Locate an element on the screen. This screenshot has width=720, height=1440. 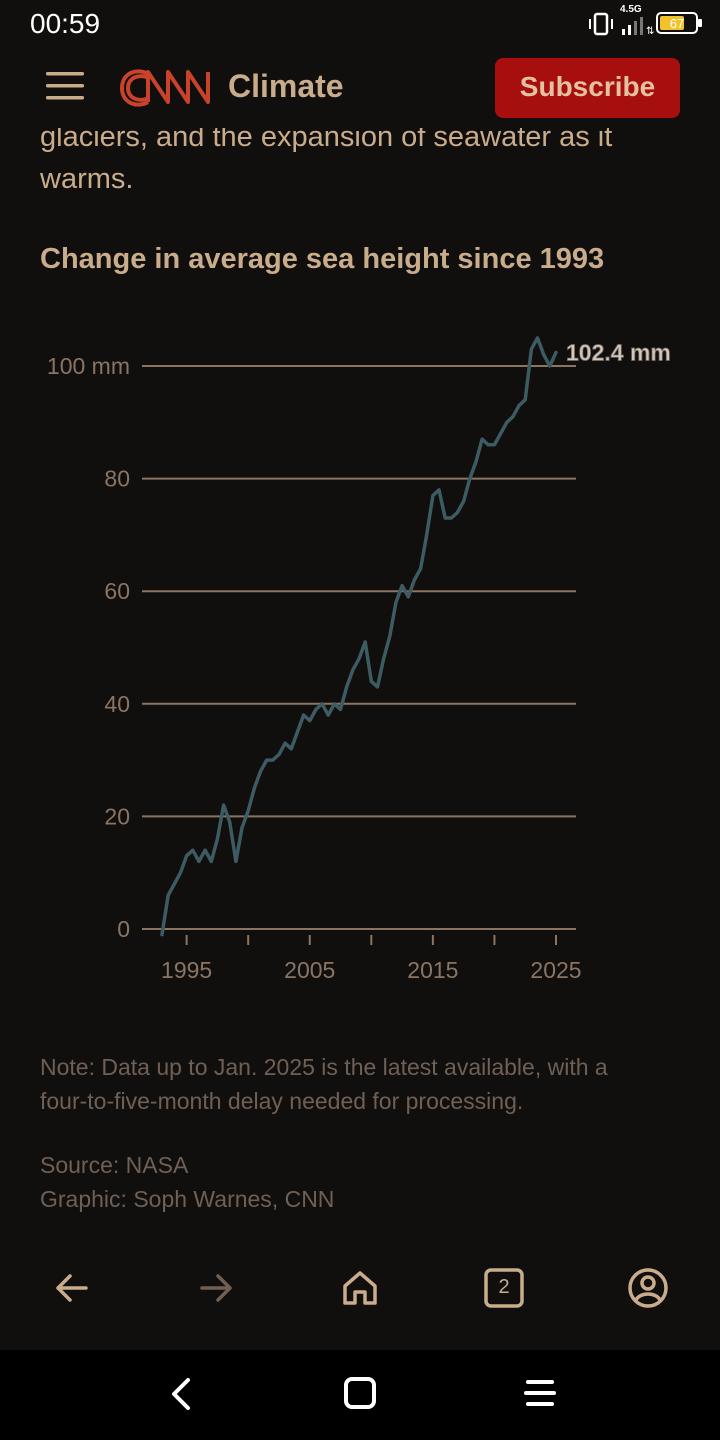
network-type: 4.5G is located at coordinates (631, 9).